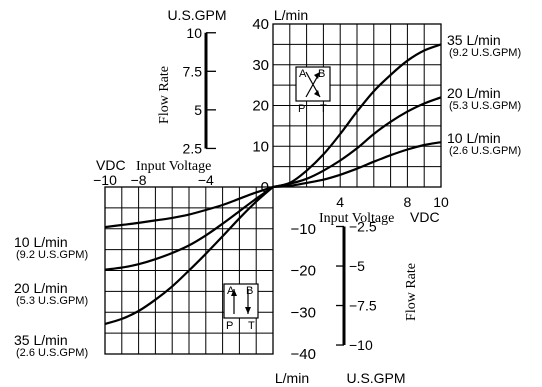 This screenshot has height=387, width=542. Describe the element at coordinates (164, 95) in the screenshot. I see `flow-rate-label-top: Flow Rate` at that location.